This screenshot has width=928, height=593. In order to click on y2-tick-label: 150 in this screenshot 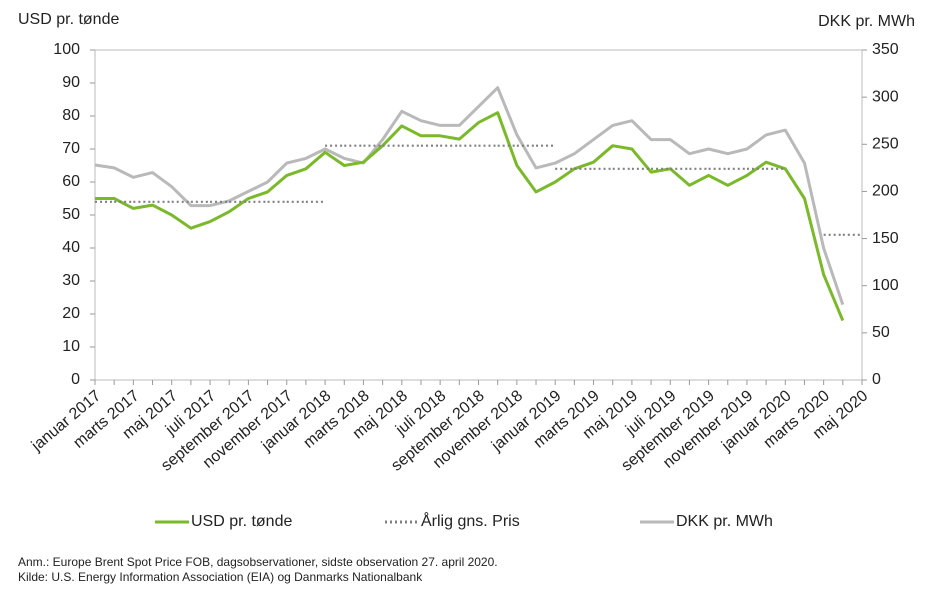, I will do `click(885, 238)`.